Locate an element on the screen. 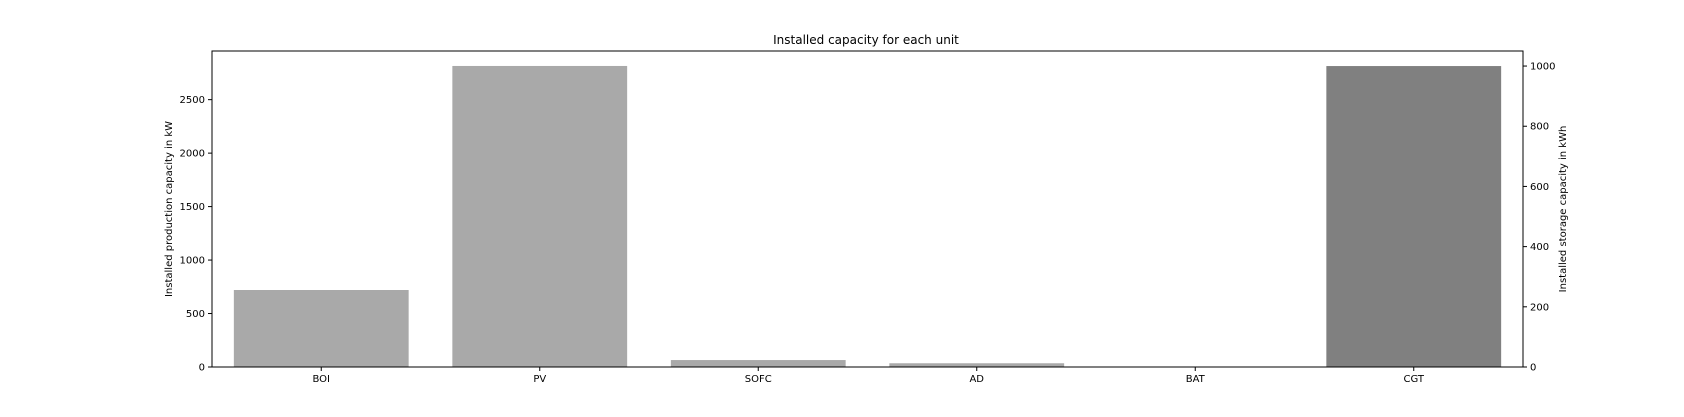 The width and height of the screenshot is (1684, 417). bar-cgt-right is located at coordinates (1414, 217).